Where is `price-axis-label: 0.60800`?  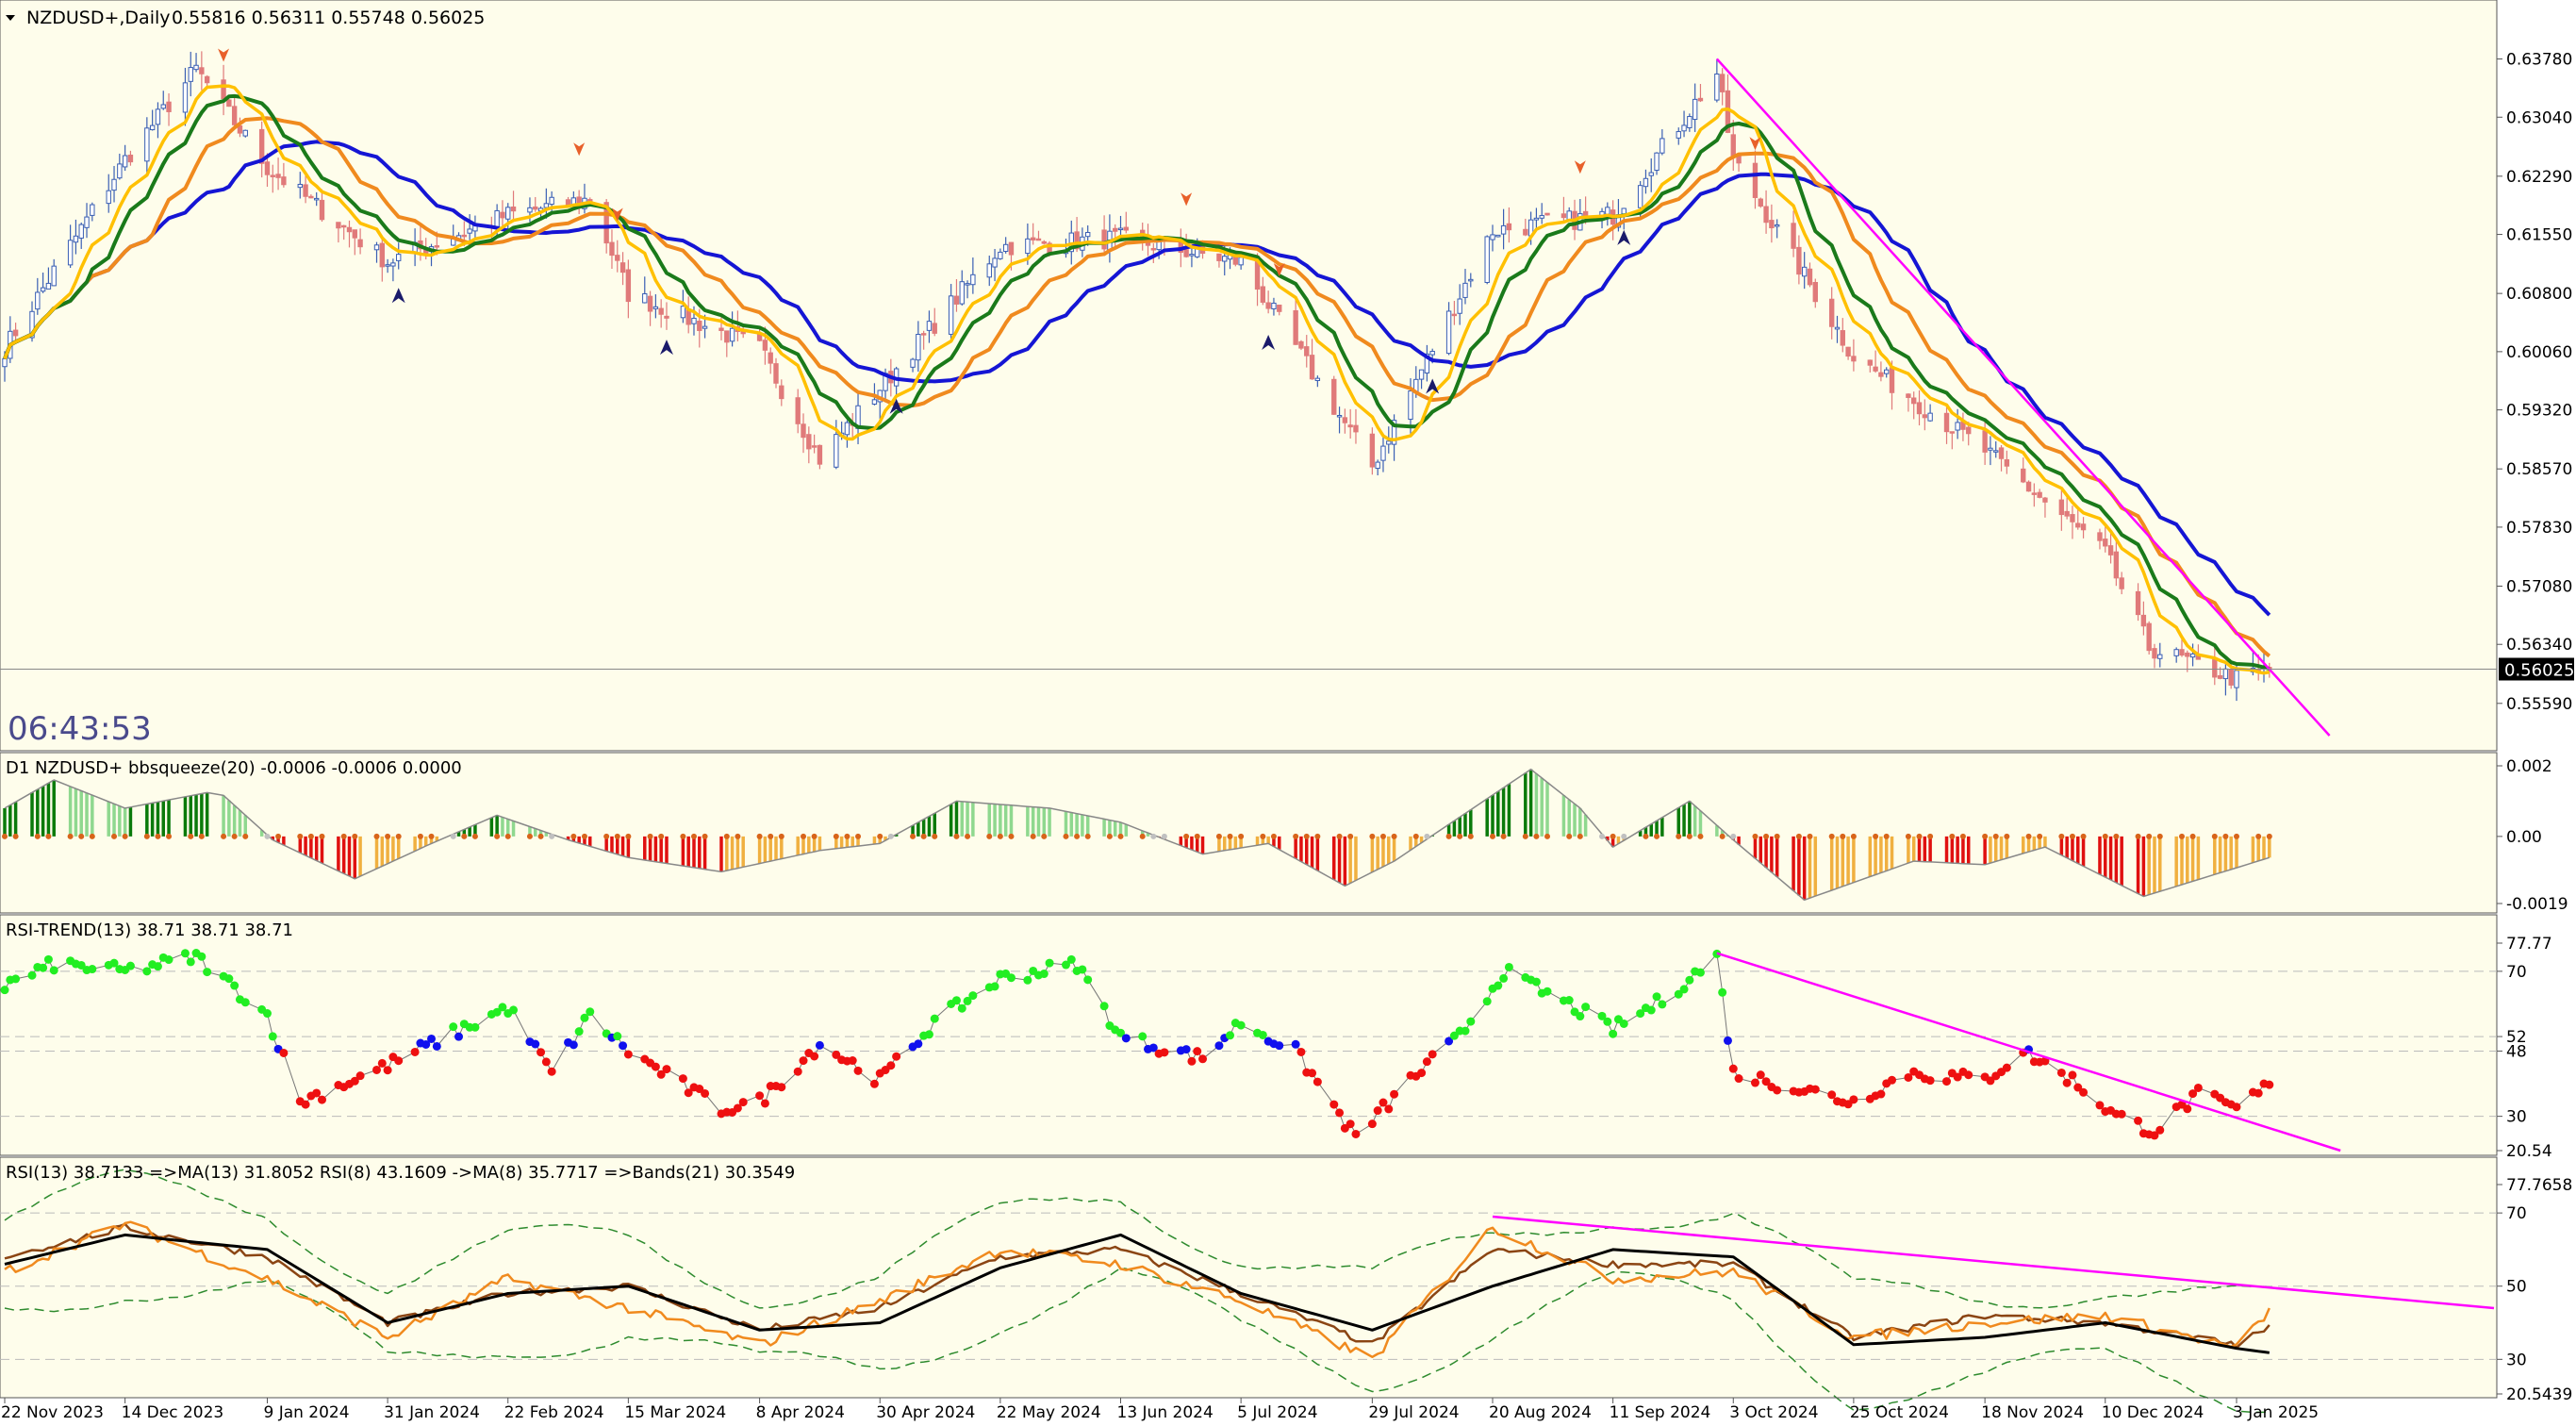
price-axis-label: 0.60800 is located at coordinates (2539, 295).